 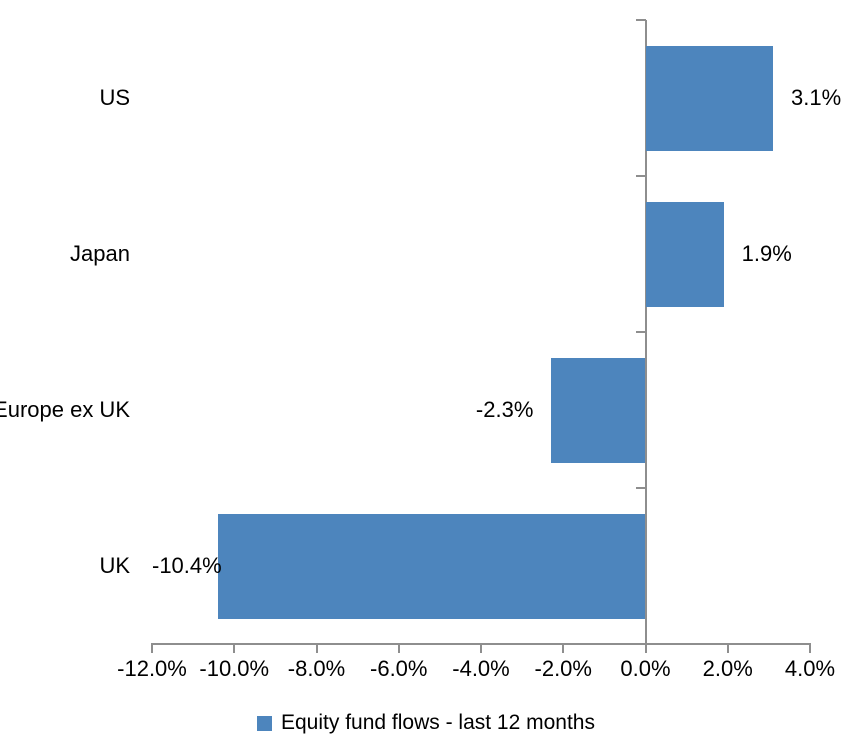 I want to click on value-label: 1.9%, so click(x=766, y=253).